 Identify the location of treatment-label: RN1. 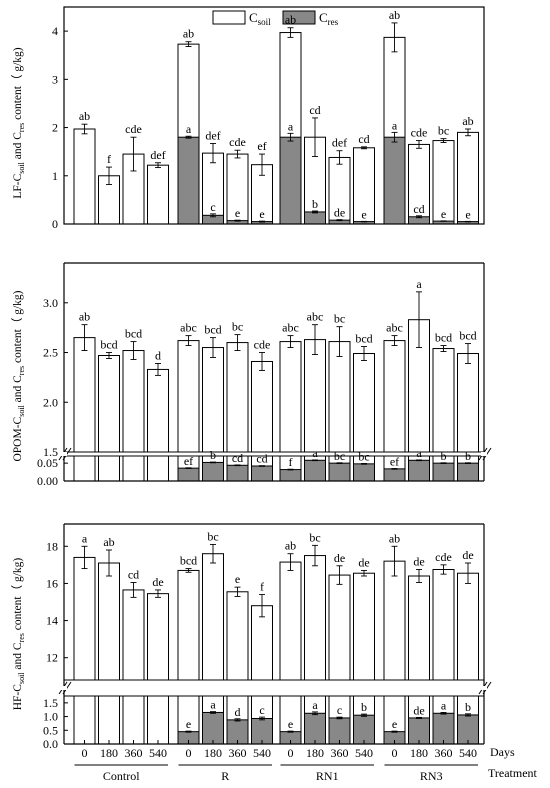
(327, 776).